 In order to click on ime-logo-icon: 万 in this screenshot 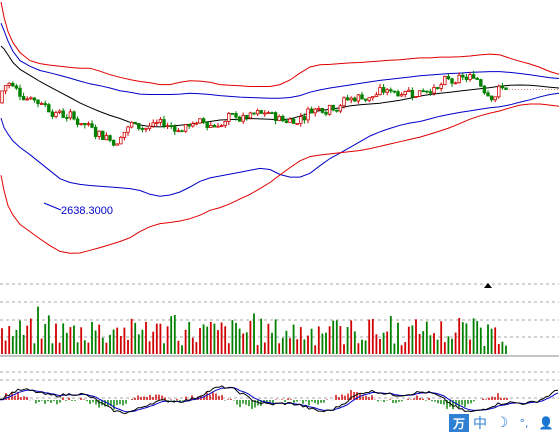, I will do `click(459, 423)`.